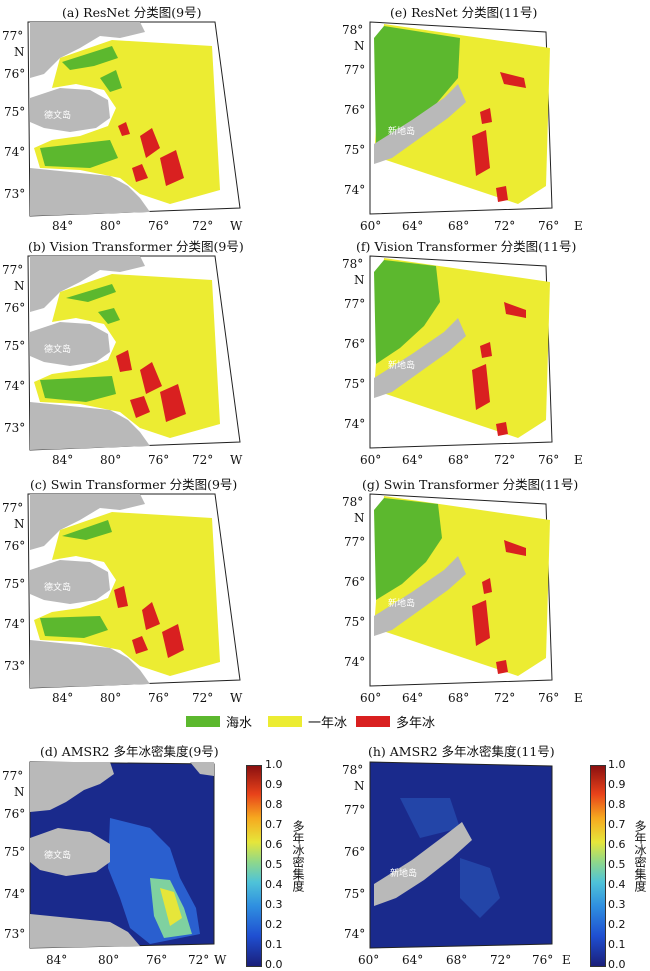 Image resolution: width=650 pixels, height=971 pixels. What do you see at coordinates (298, 856) in the screenshot?
I see `colorbar-d-title: 多年冰密集度` at bounding box center [298, 856].